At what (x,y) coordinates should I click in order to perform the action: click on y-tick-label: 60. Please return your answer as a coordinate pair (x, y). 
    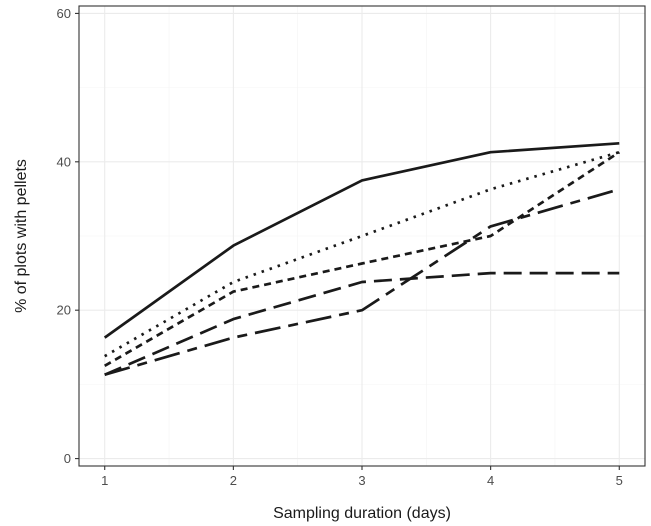
    Looking at the image, I should click on (64, 13).